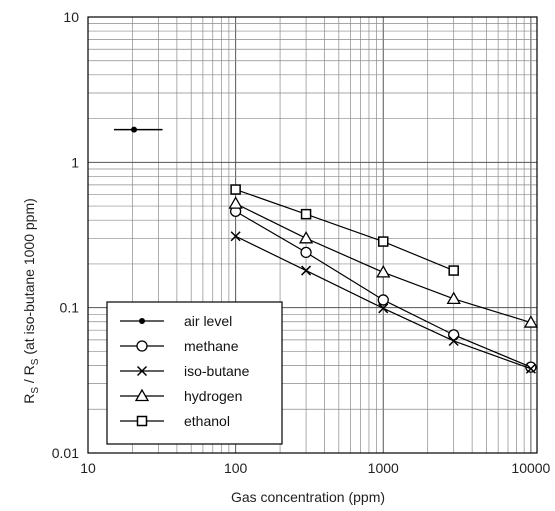 This screenshot has height=511, width=555. Describe the element at coordinates (31, 301) in the screenshot. I see `y-axis-title: RS / RS (at iso-butane 1000 ppm)` at that location.